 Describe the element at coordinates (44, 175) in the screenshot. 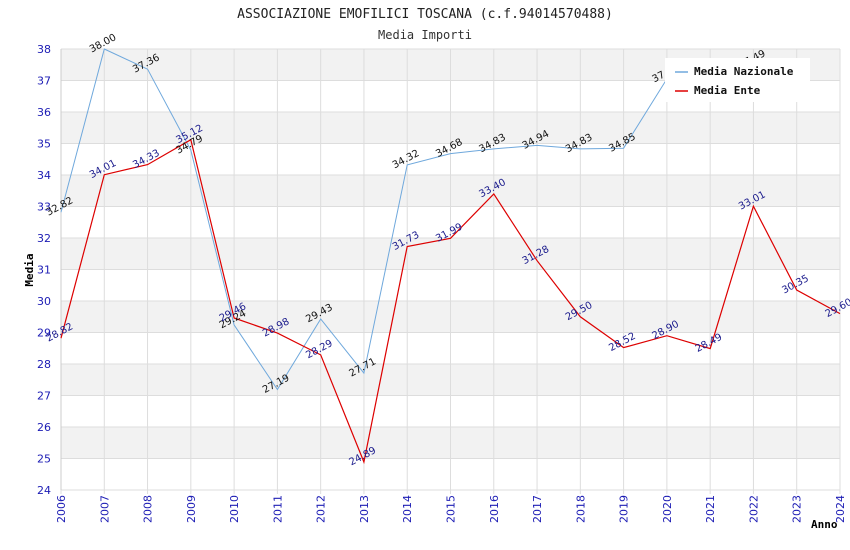

I see `y-tick-34: 34` at that location.